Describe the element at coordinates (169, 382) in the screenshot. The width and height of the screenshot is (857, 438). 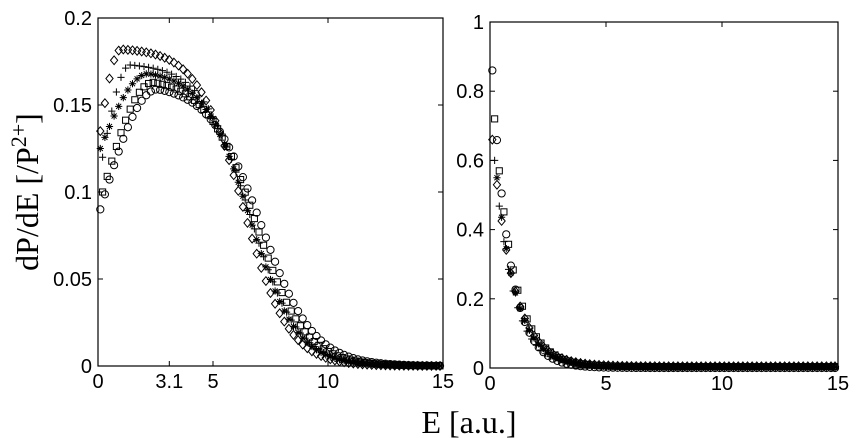
I see `x-tick-label: 3.1` at that location.